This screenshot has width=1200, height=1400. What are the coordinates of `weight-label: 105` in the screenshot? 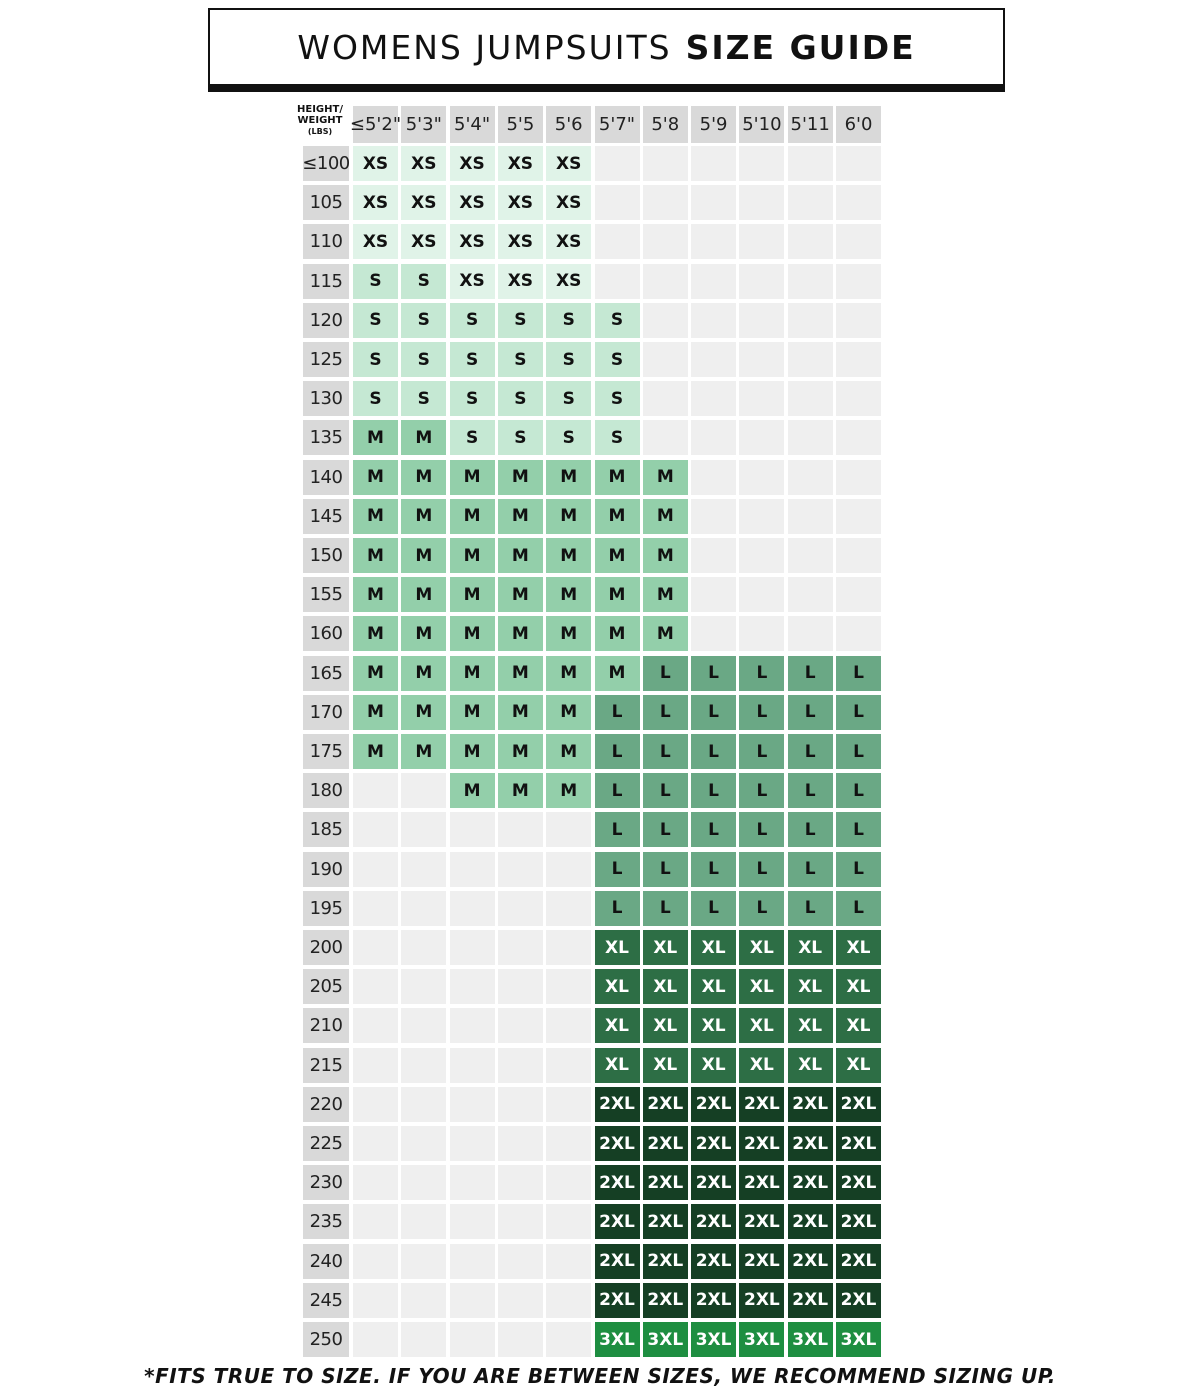 It's located at (326, 203).